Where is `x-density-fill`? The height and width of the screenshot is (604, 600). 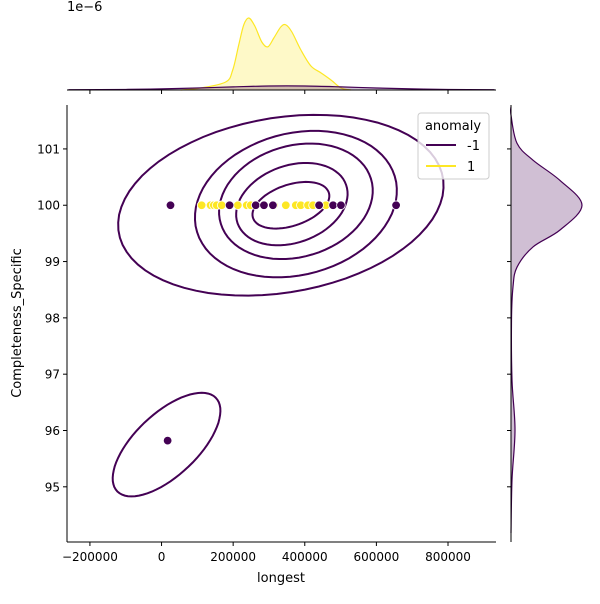 x-density-fill is located at coordinates (266, 53).